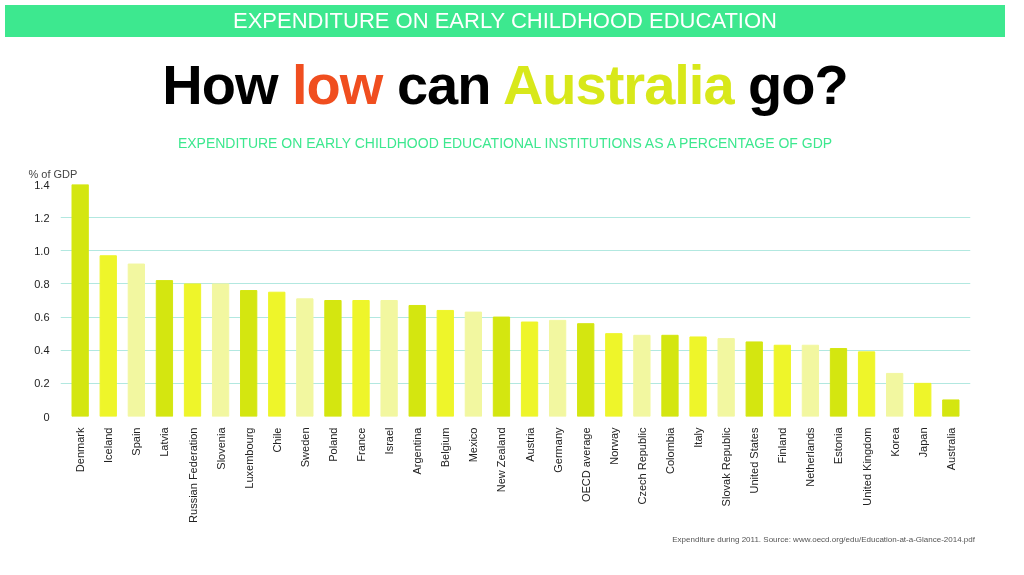  I want to click on y-tick-label: 0.2, so click(42, 383).